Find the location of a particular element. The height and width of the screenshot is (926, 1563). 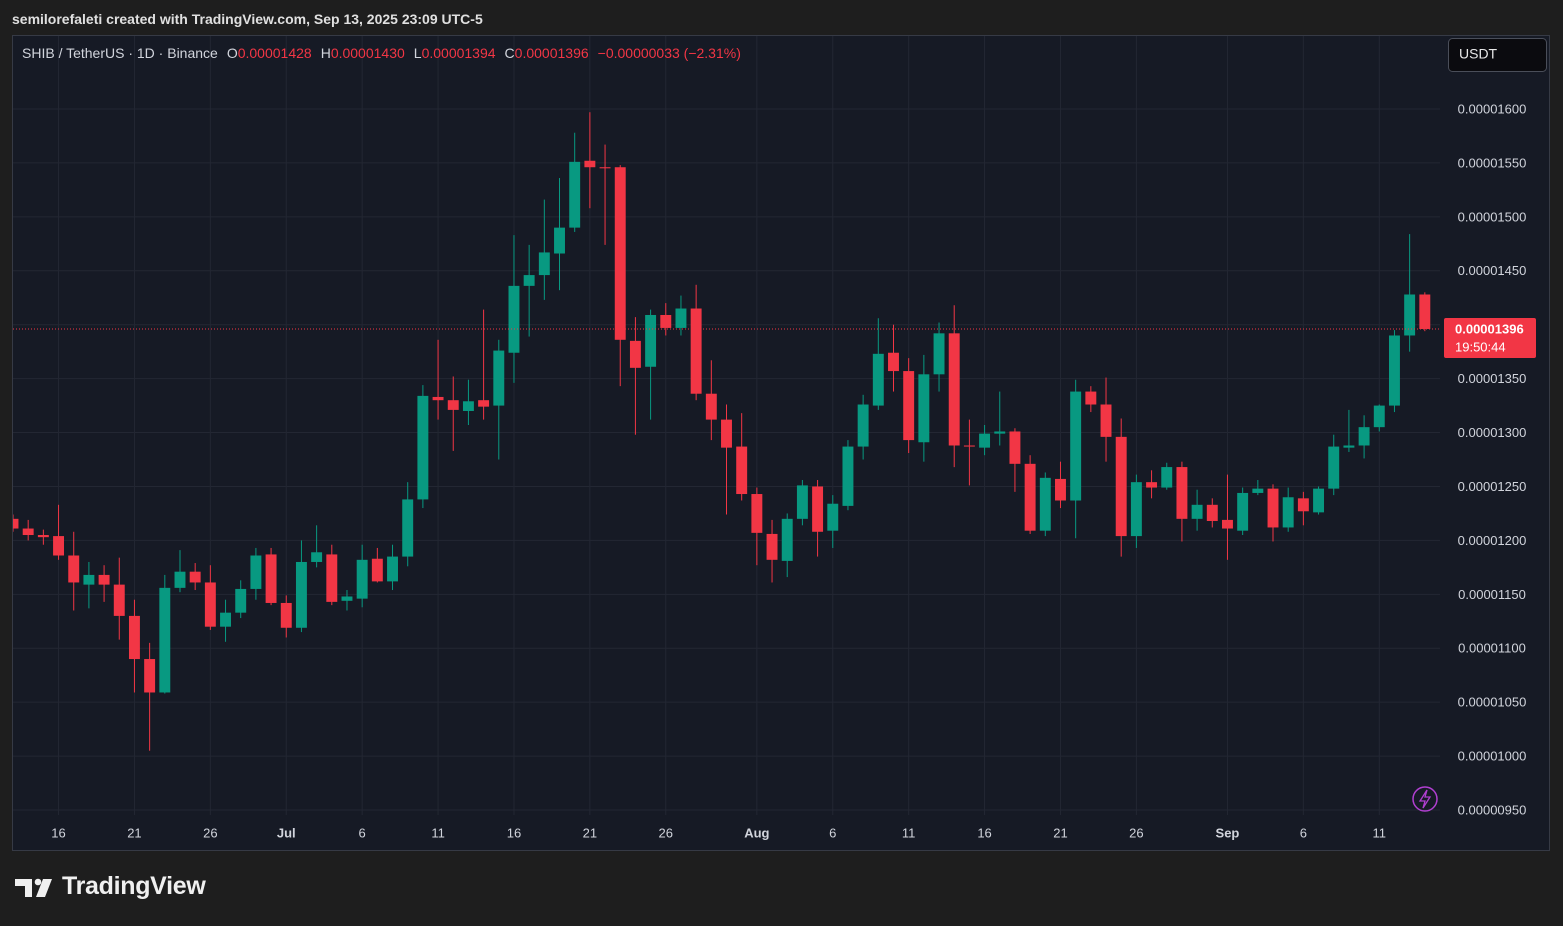

currency-button: USDT is located at coordinates (1497, 55).